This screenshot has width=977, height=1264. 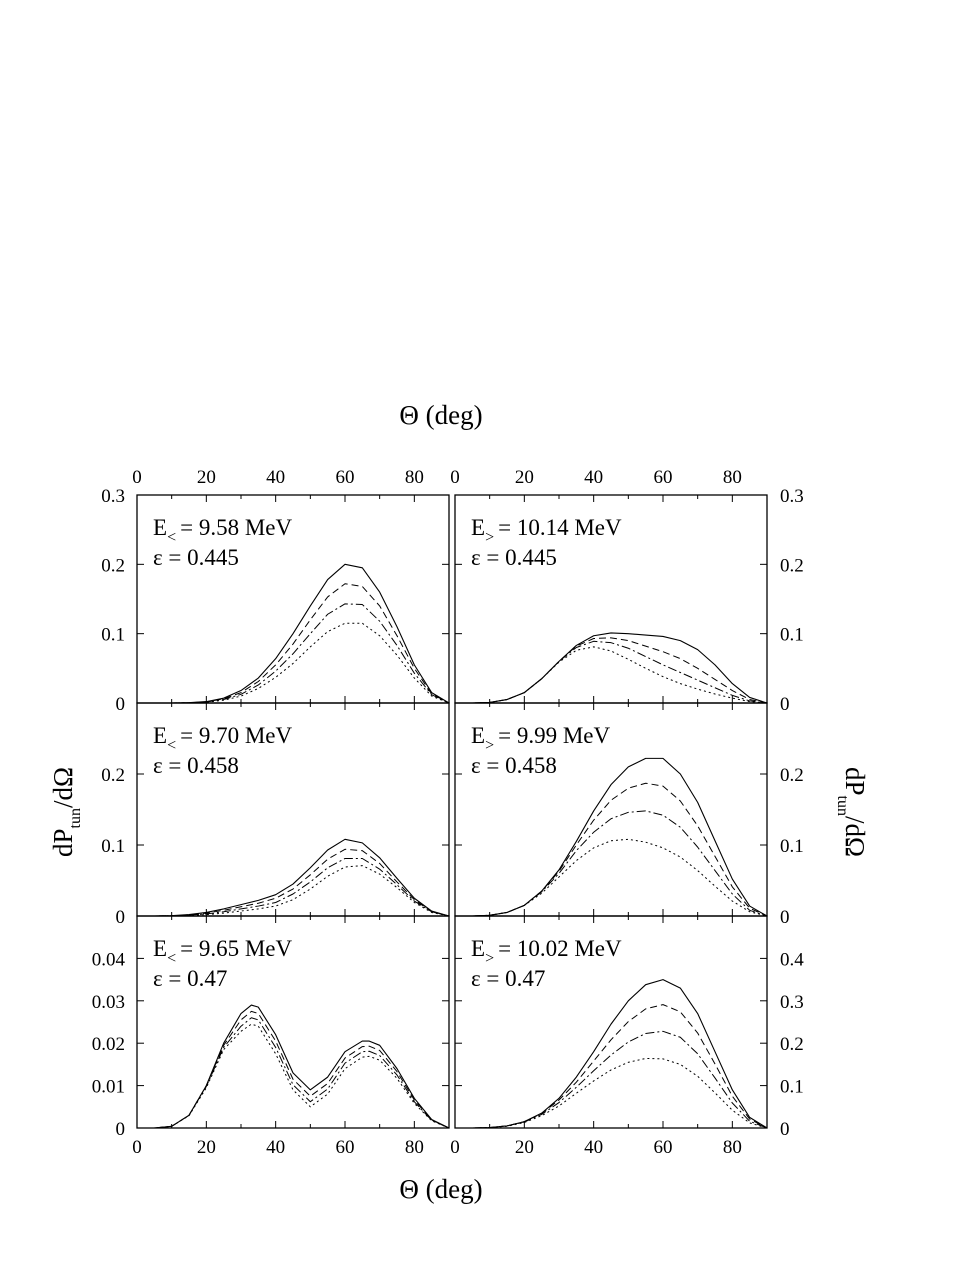 What do you see at coordinates (222, 530) in the screenshot?
I see `energy-label: E< = 9.58 MeV` at bounding box center [222, 530].